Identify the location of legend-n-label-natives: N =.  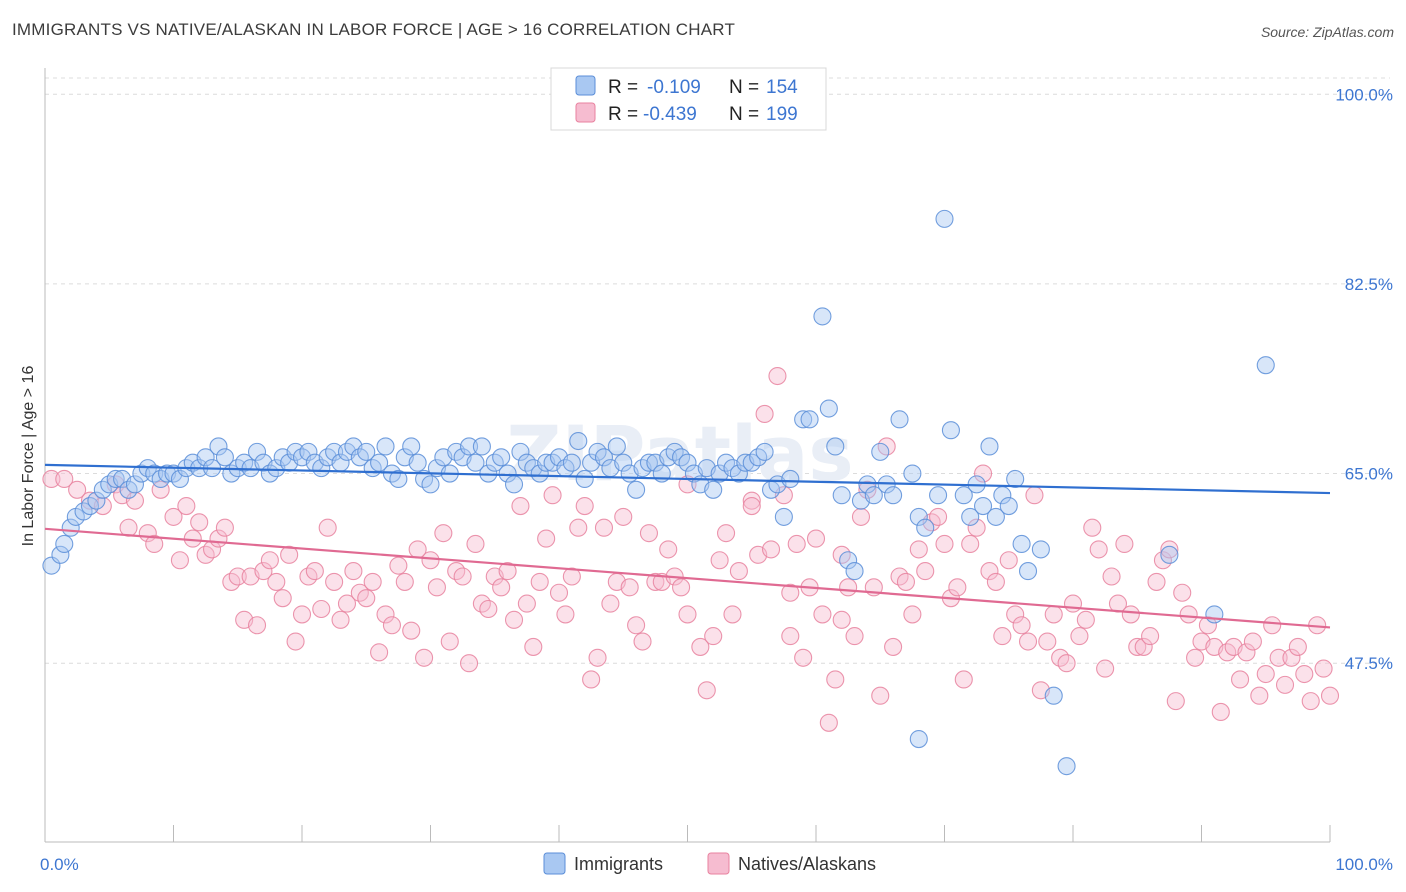
(744, 114).